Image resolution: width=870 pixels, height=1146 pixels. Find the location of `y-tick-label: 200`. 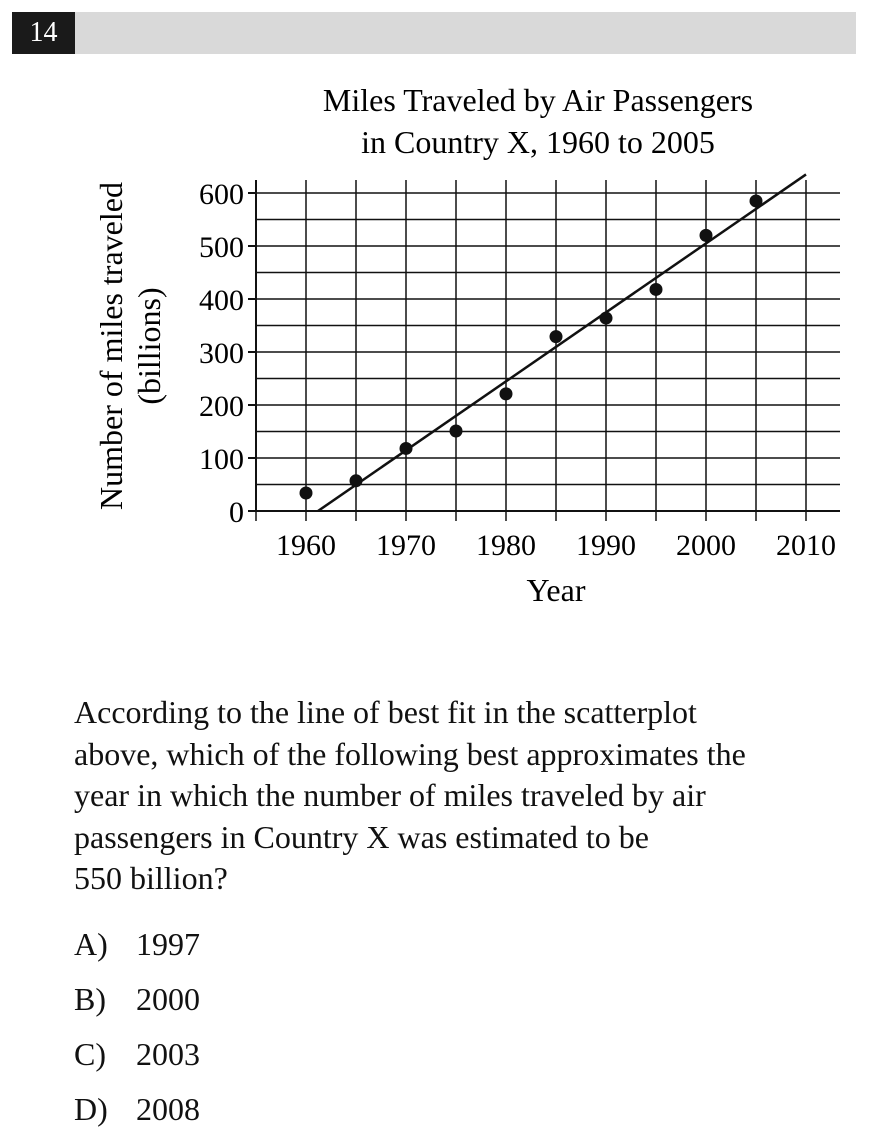

y-tick-label: 200 is located at coordinates (221, 406).